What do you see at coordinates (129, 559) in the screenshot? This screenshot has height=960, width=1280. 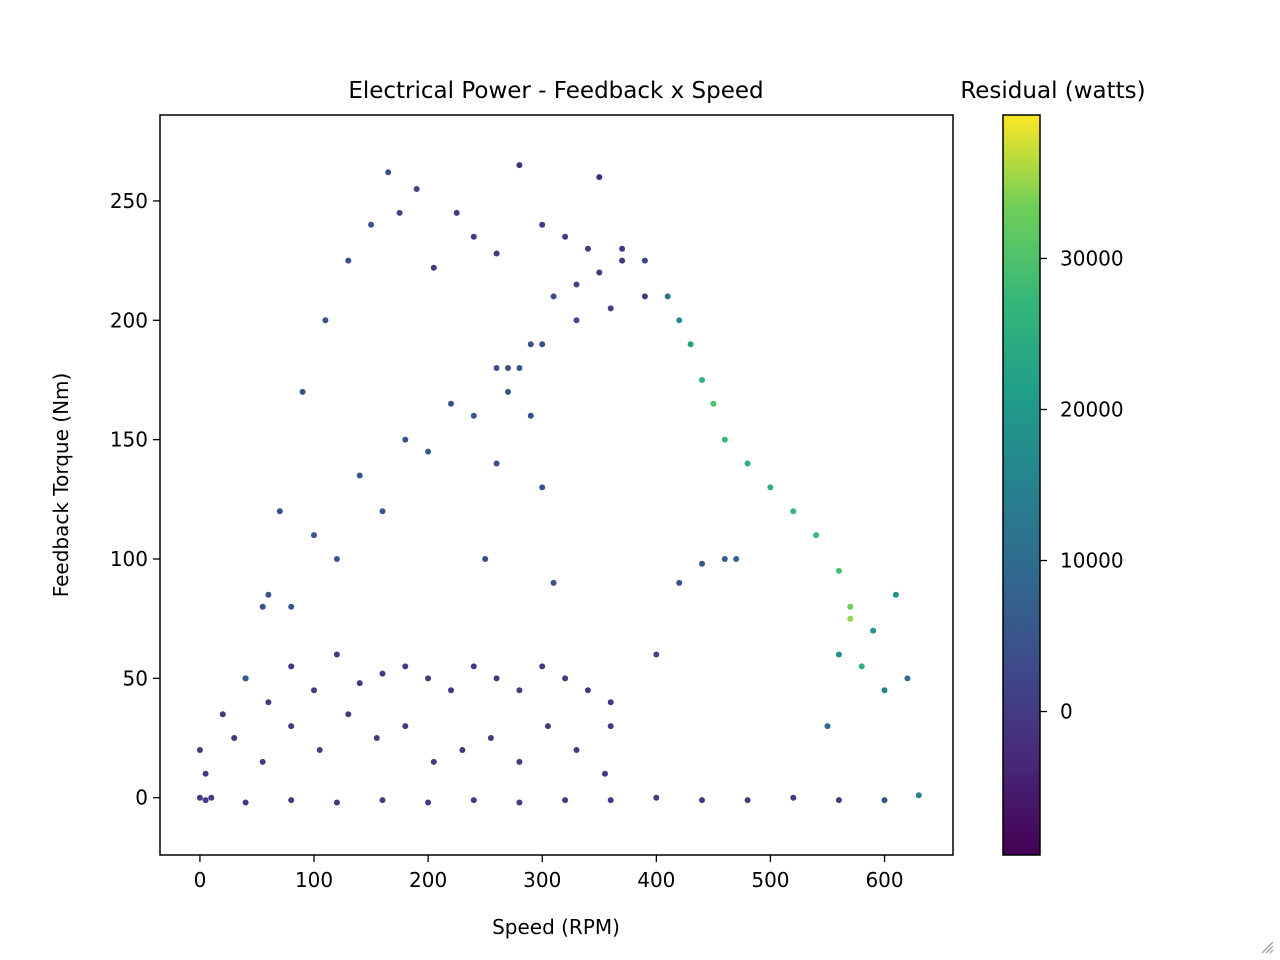 I see `y-tick-label: 100` at bounding box center [129, 559].